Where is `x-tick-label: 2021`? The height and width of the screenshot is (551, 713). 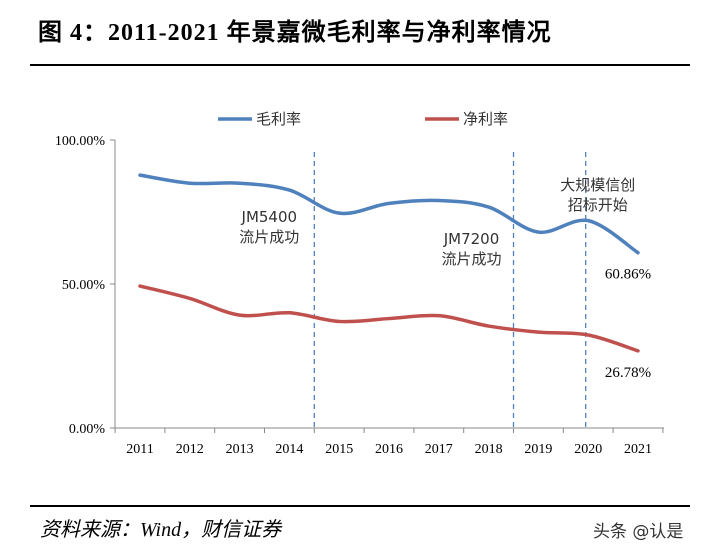 x-tick-label: 2021 is located at coordinates (638, 449).